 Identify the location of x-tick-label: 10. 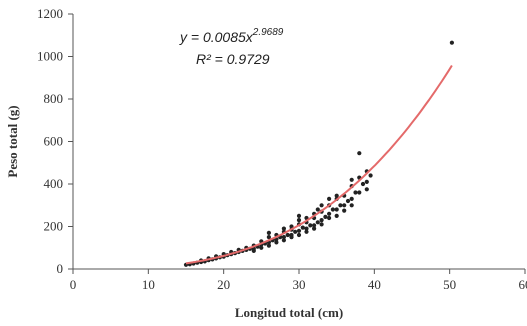
(148, 284).